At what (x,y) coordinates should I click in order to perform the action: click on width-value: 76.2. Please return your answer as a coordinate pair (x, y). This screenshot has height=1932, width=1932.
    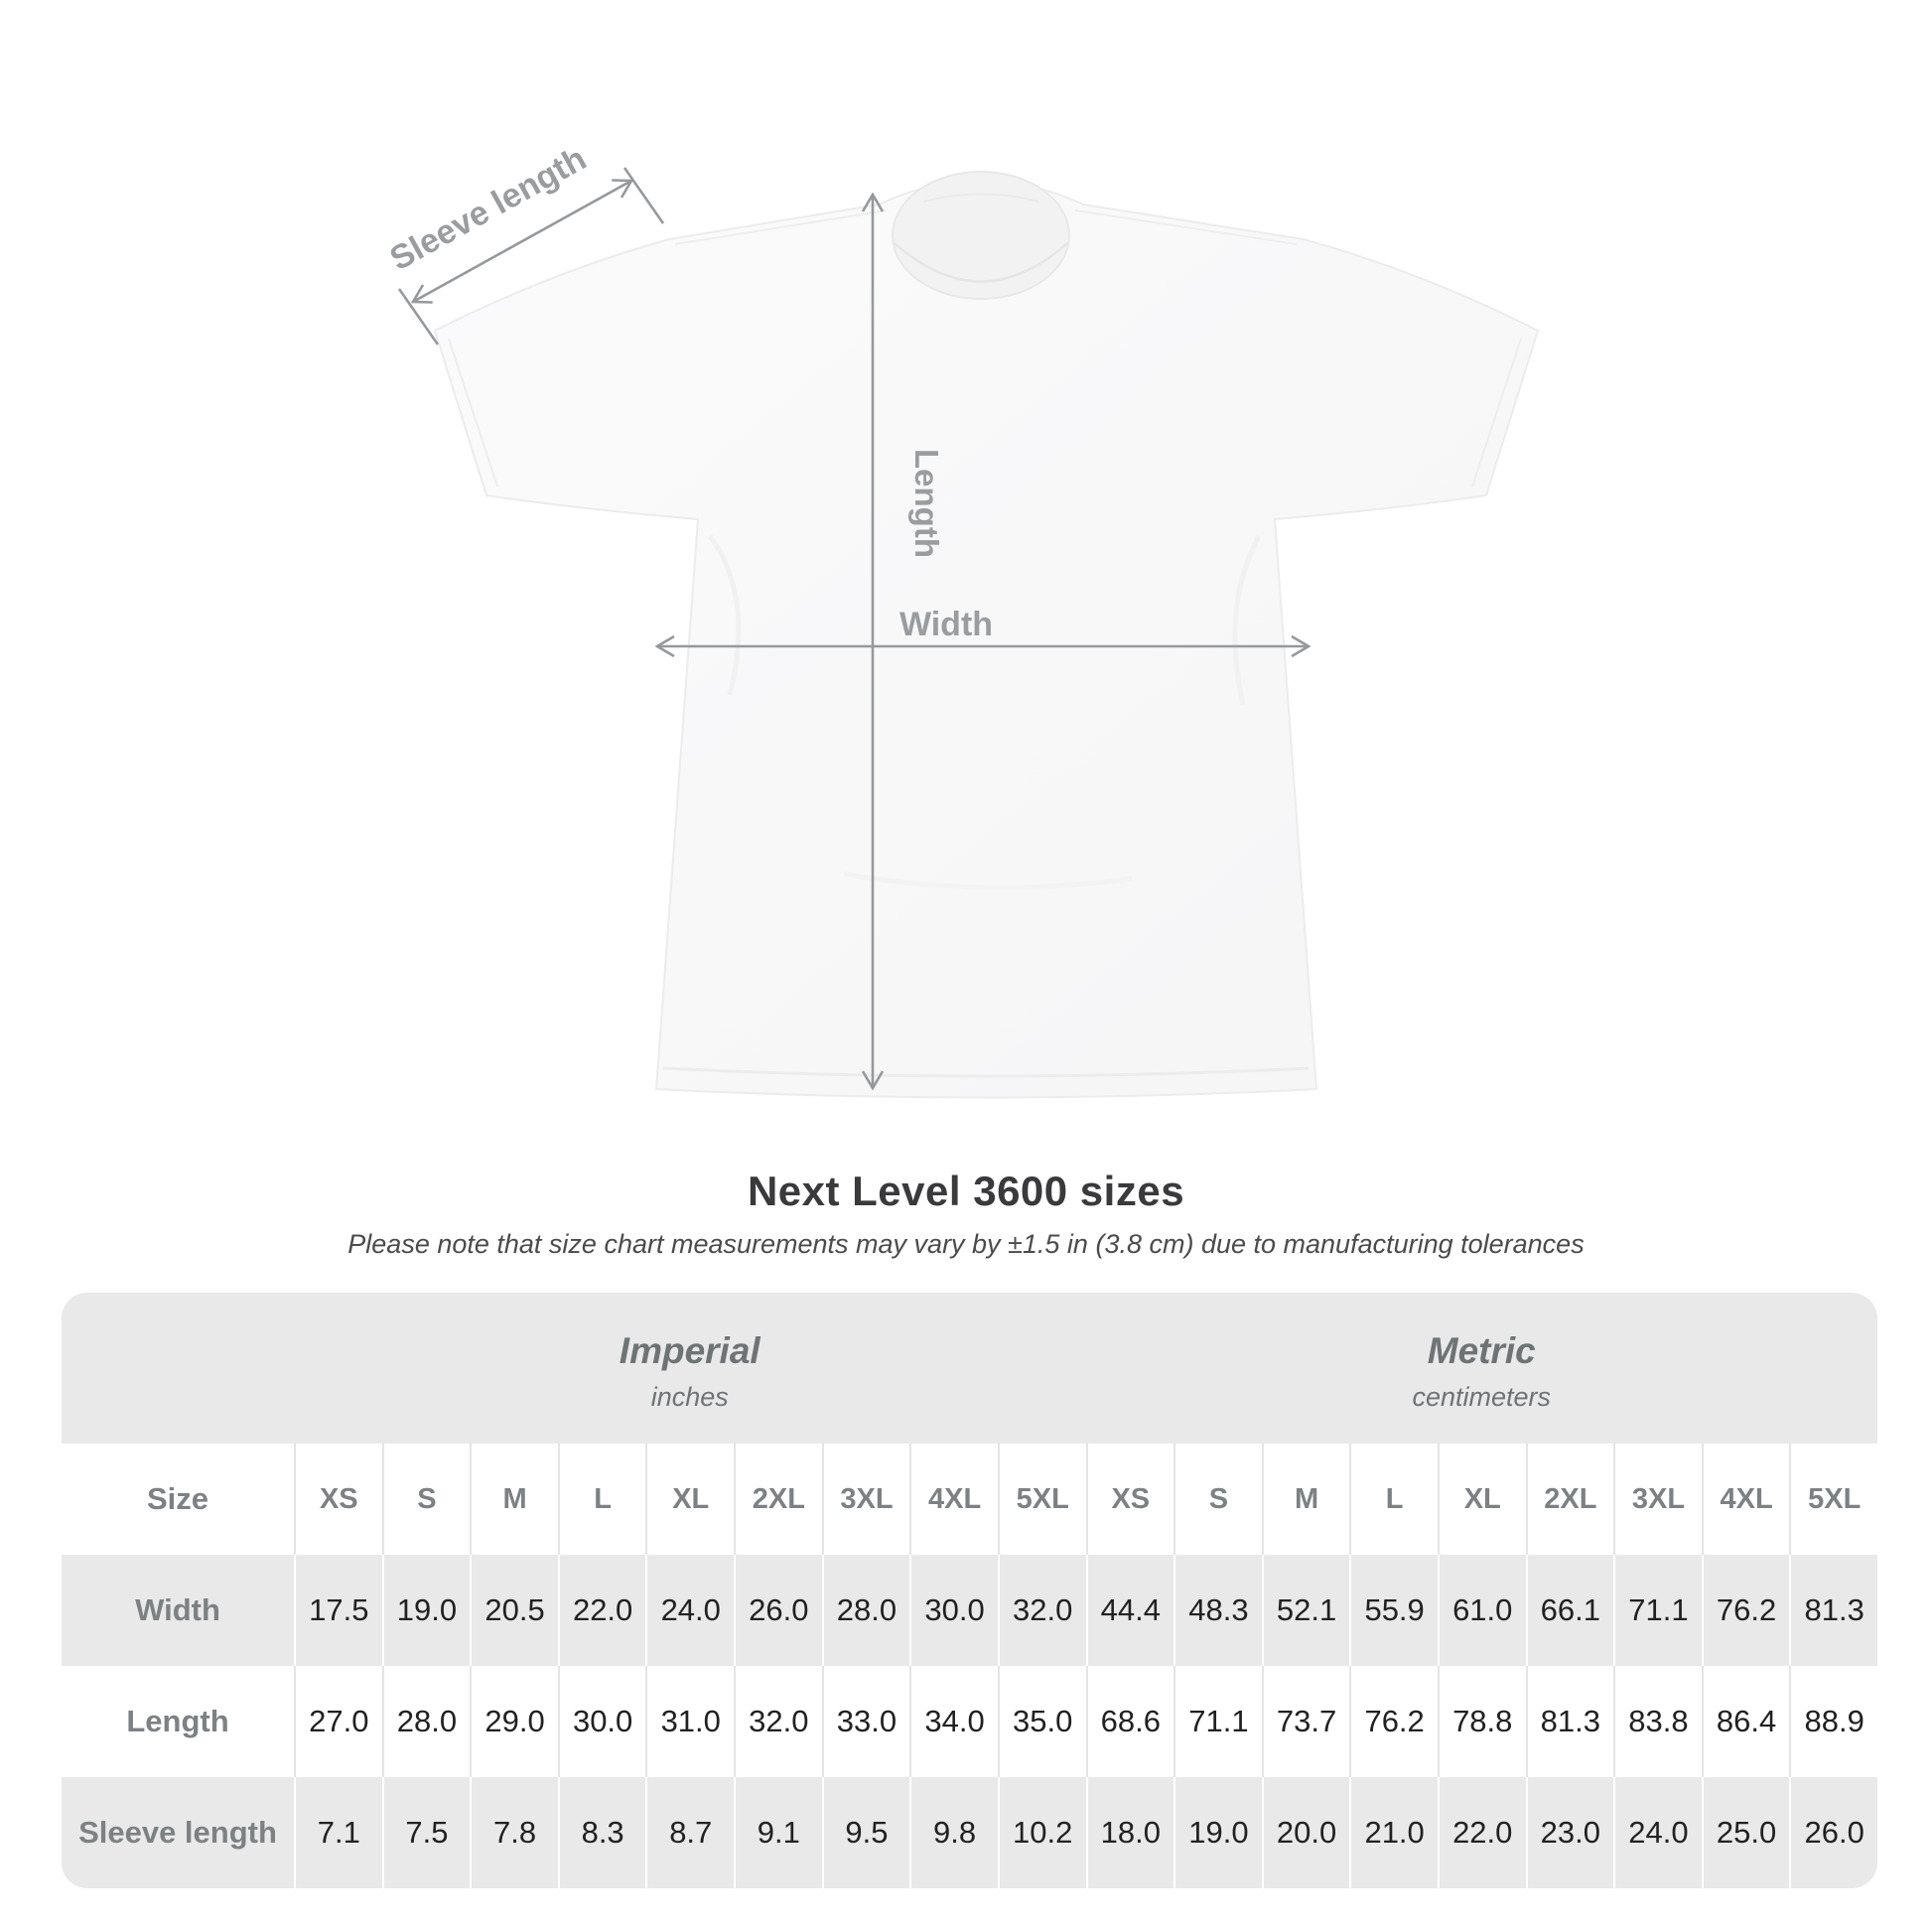
    Looking at the image, I should click on (1746, 1610).